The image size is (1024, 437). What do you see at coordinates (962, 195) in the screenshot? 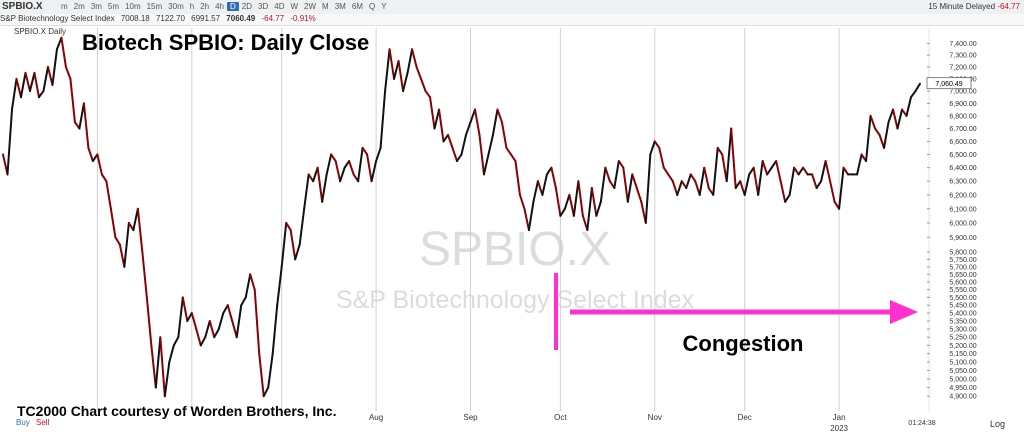
I see `y-tick-label: 6,200.00` at bounding box center [962, 195].